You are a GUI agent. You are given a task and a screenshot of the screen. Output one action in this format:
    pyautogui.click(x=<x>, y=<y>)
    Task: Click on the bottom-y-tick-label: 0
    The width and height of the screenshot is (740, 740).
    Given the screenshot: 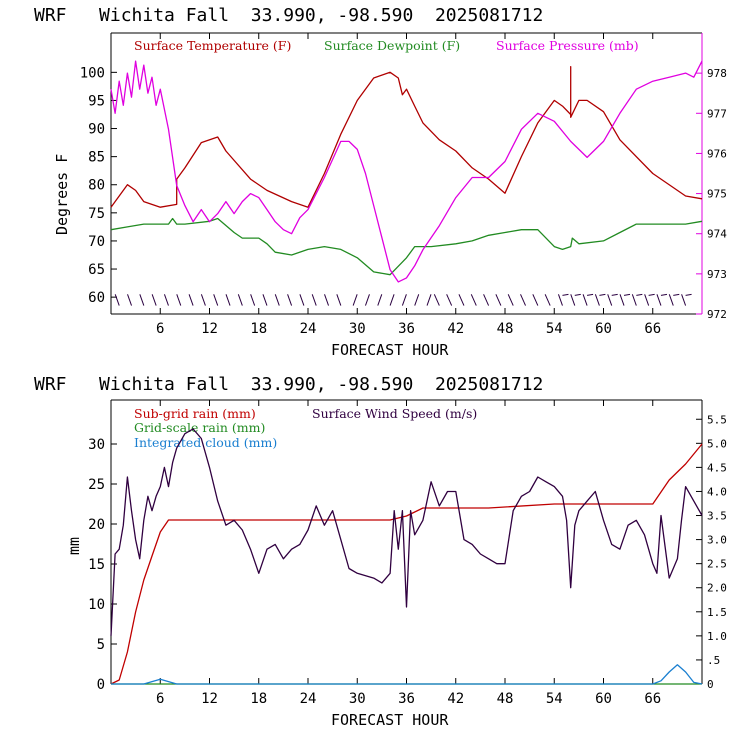 What is the action you would take?
    pyautogui.click(x=101, y=685)
    